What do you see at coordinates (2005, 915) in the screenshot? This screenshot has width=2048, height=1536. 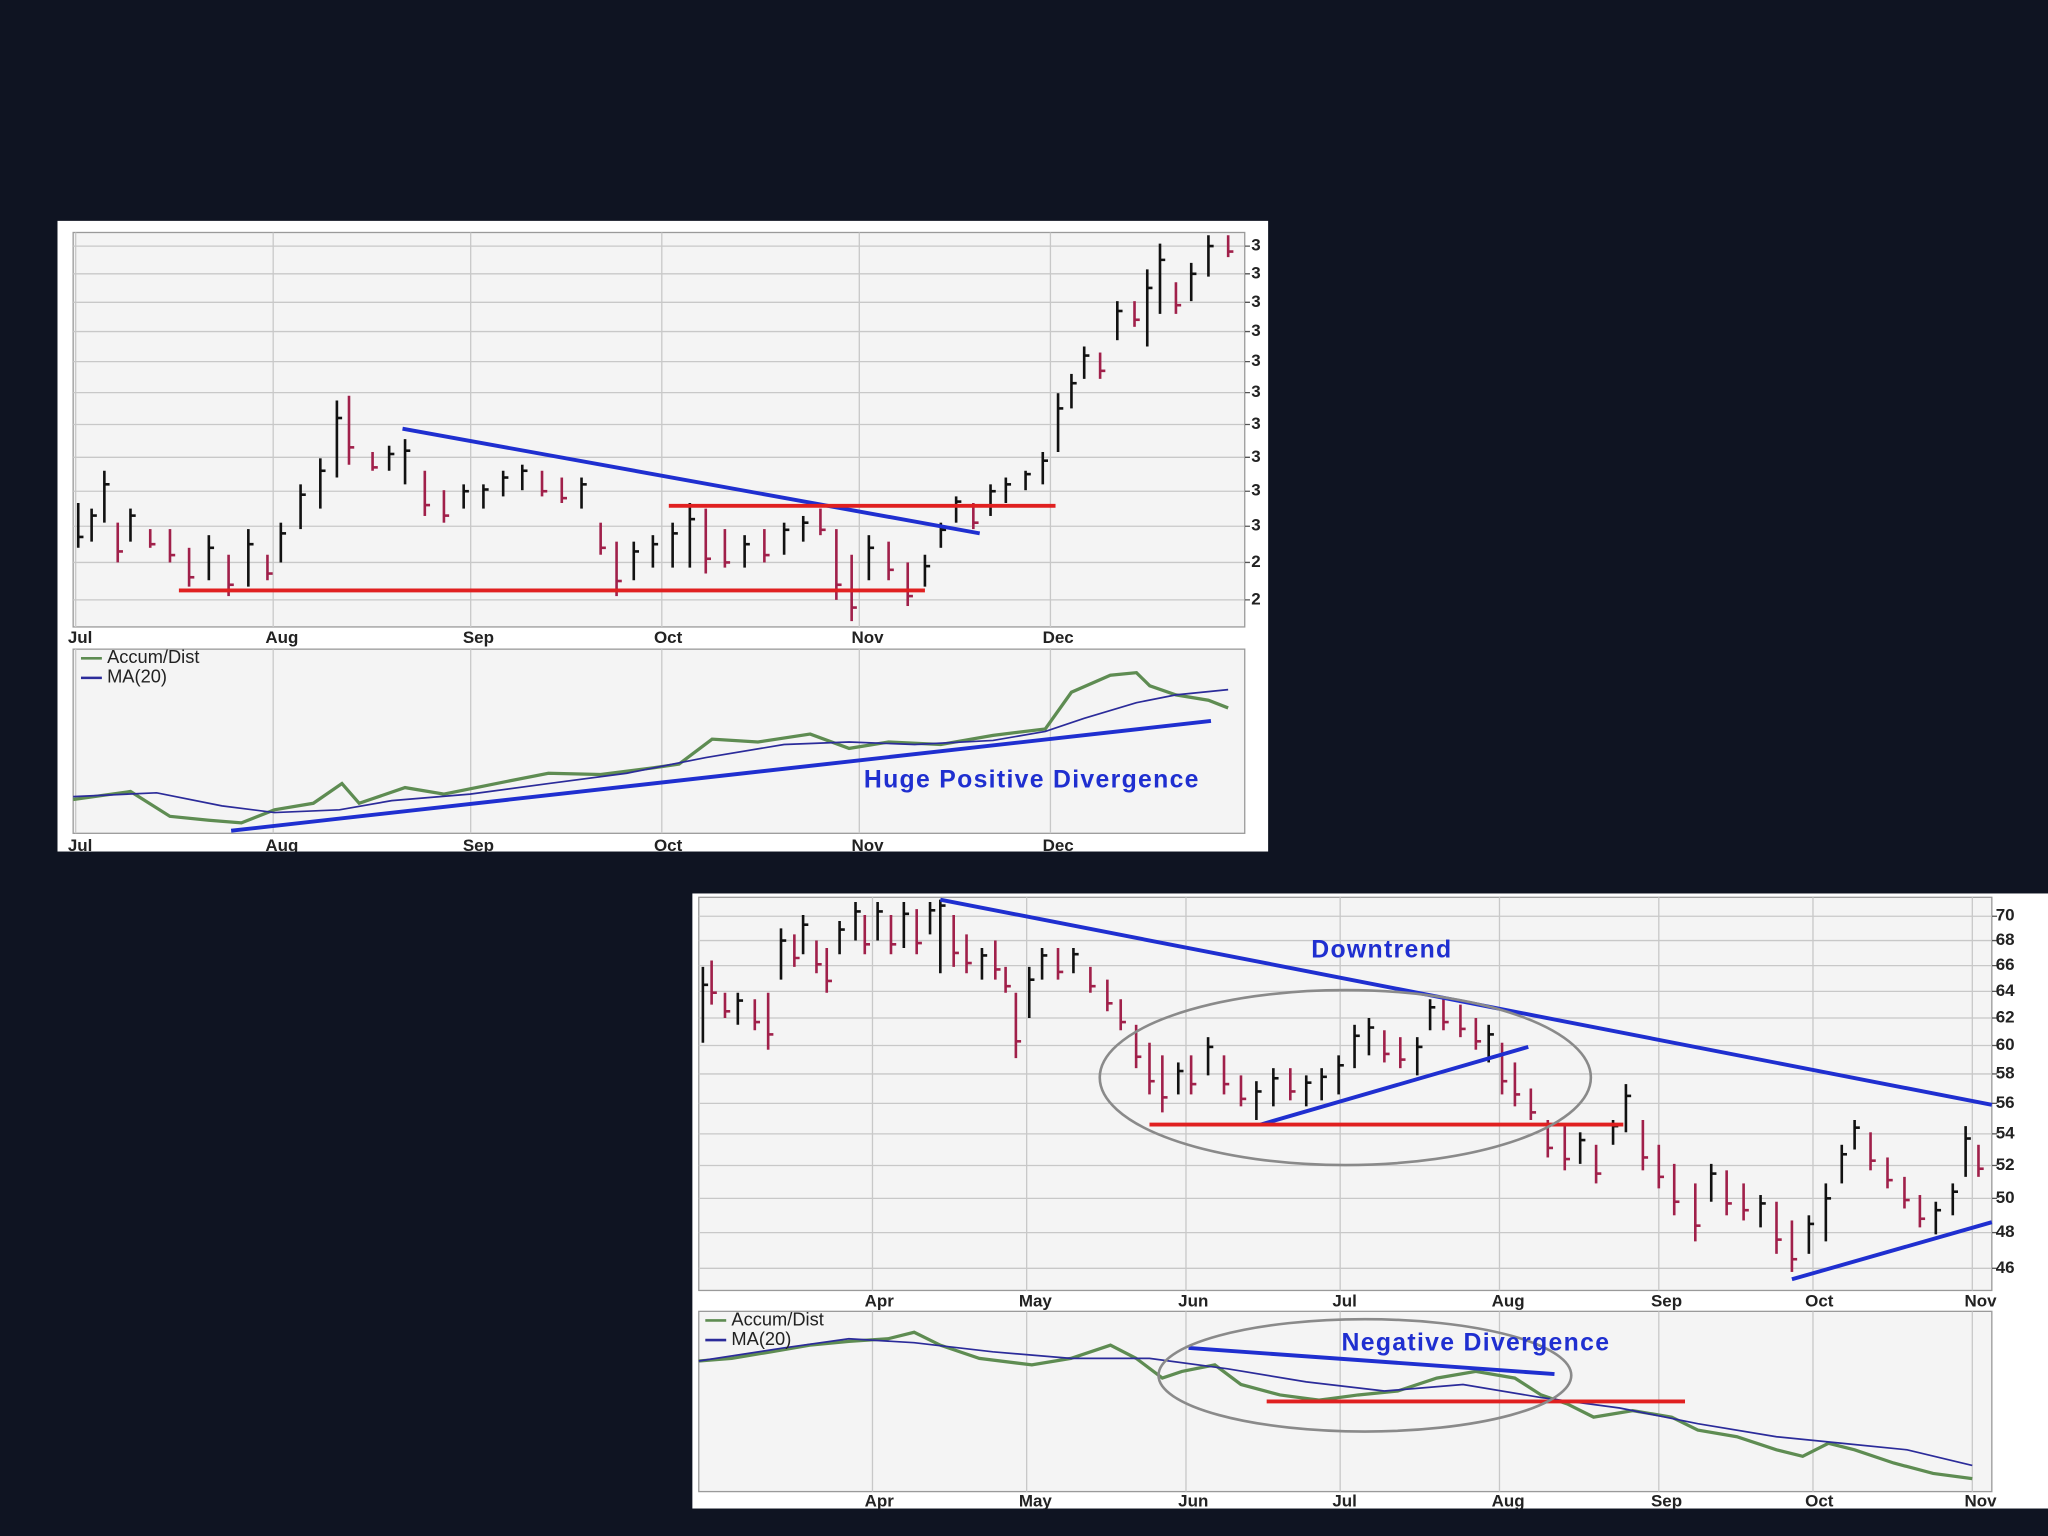 I see `y-tick-label: 70` at bounding box center [2005, 915].